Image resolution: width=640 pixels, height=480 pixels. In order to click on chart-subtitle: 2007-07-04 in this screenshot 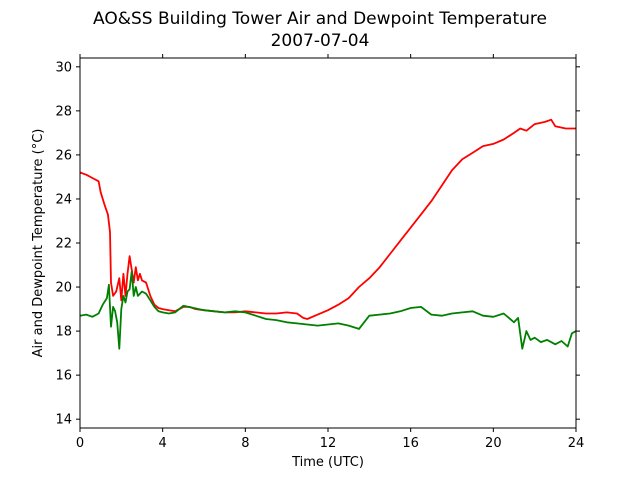, I will do `click(320, 41)`.